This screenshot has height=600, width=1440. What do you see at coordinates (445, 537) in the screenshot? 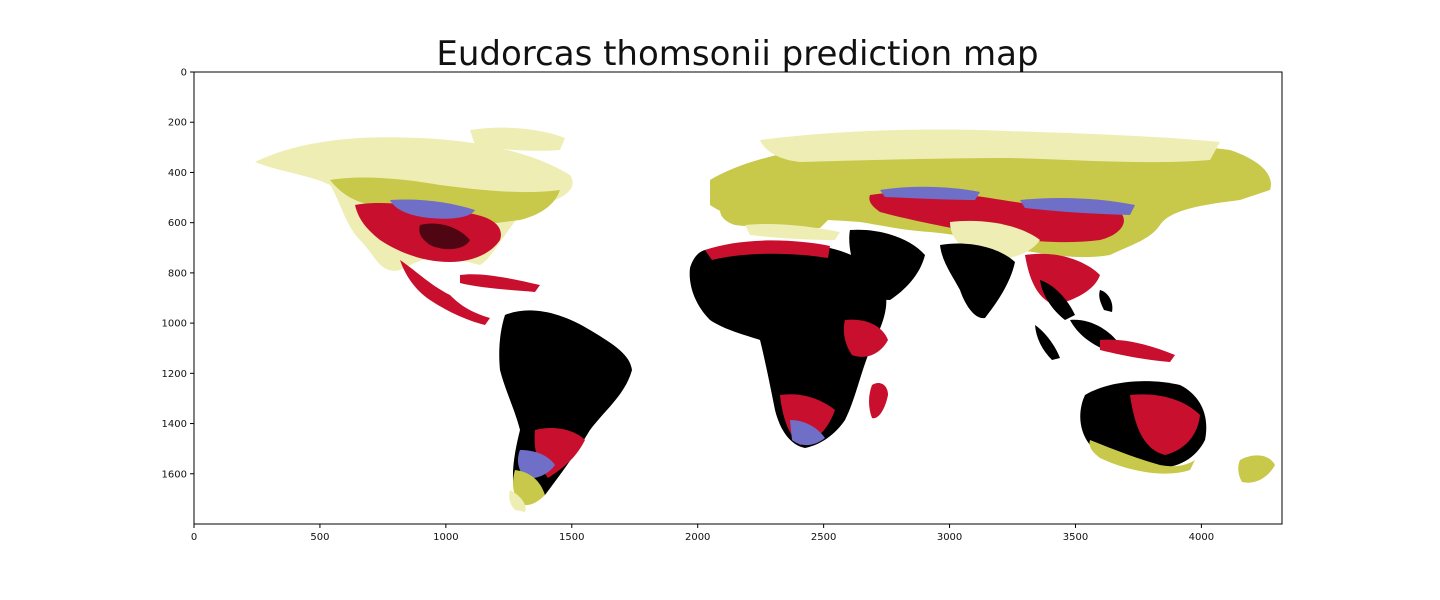
I see `x-tick-label: 1000` at bounding box center [445, 537].